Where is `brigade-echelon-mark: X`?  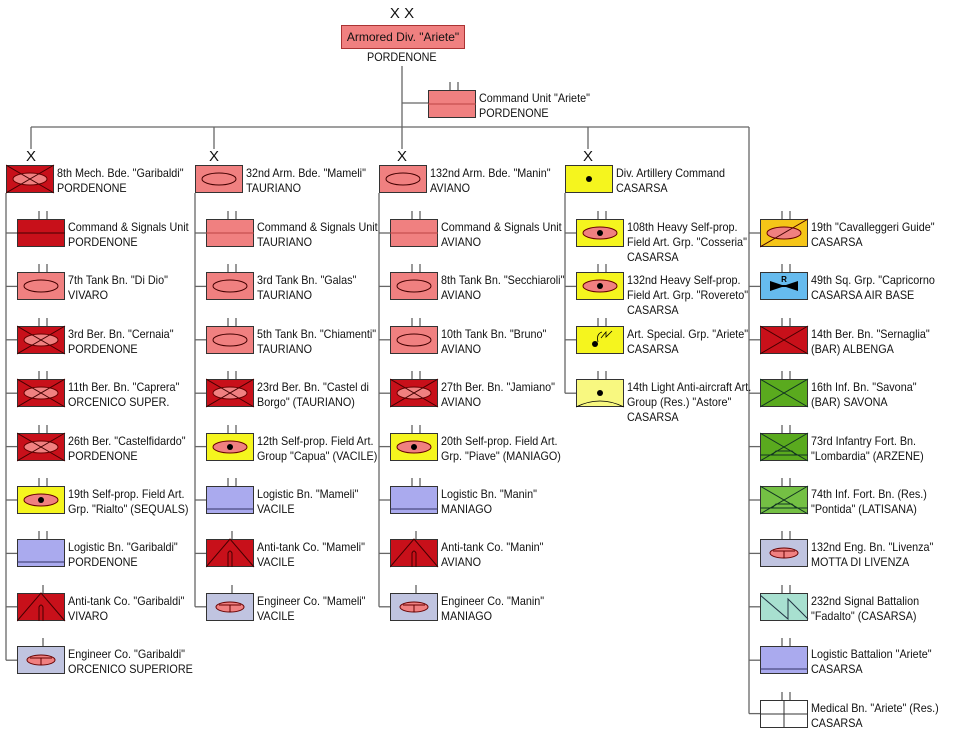
brigade-echelon-mark: X is located at coordinates (31, 156).